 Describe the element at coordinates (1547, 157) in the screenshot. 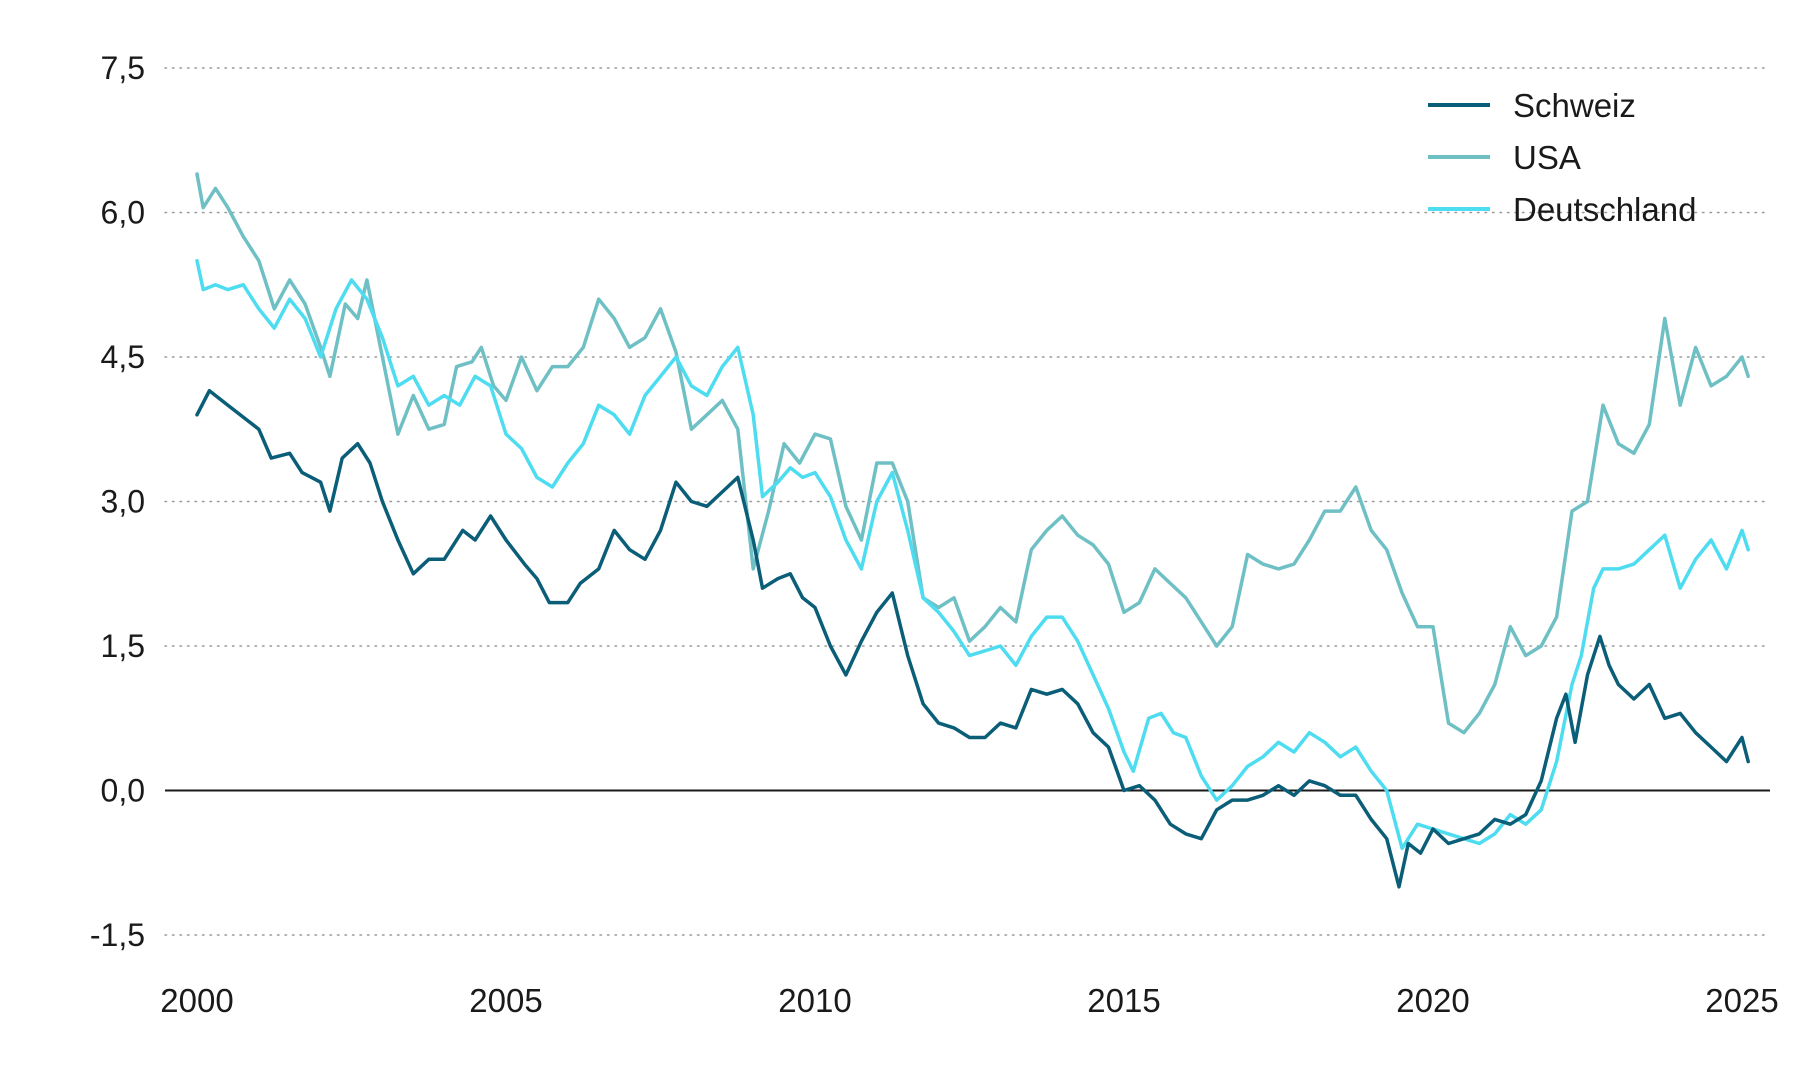

I see `legend-label-usa: USA` at that location.